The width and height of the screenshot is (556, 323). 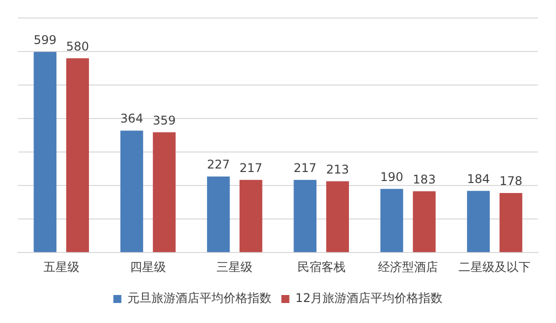 What do you see at coordinates (369, 298) in the screenshot?
I see `legend-label: 12月旅游酒店平均价格指数` at bounding box center [369, 298].